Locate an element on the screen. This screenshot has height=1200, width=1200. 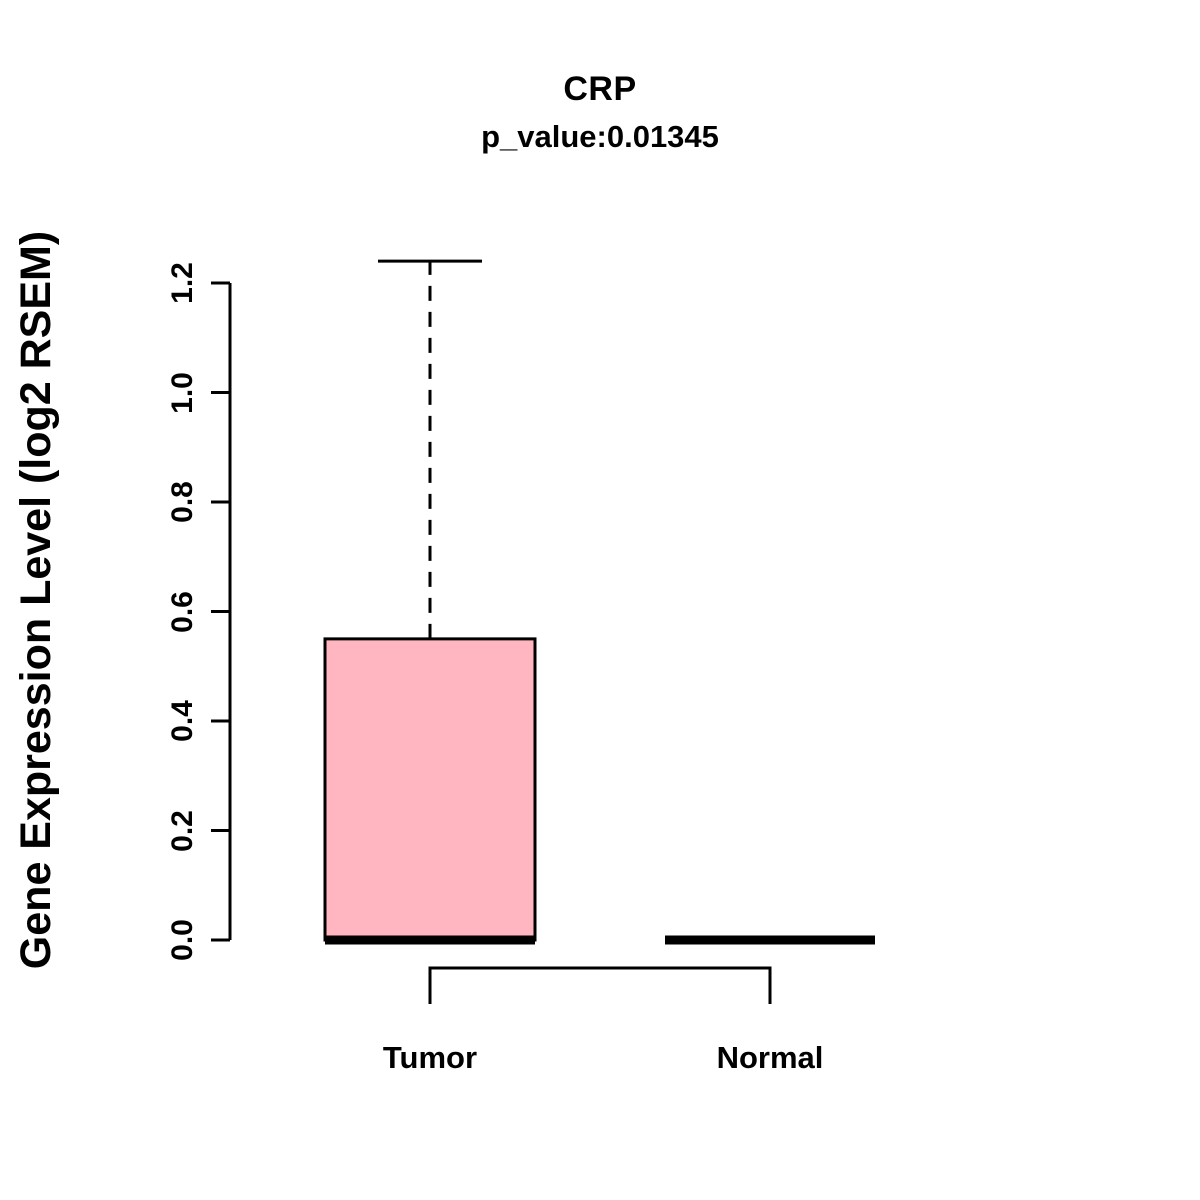
y-tick-label: 1.2 is located at coordinates (182, 283).